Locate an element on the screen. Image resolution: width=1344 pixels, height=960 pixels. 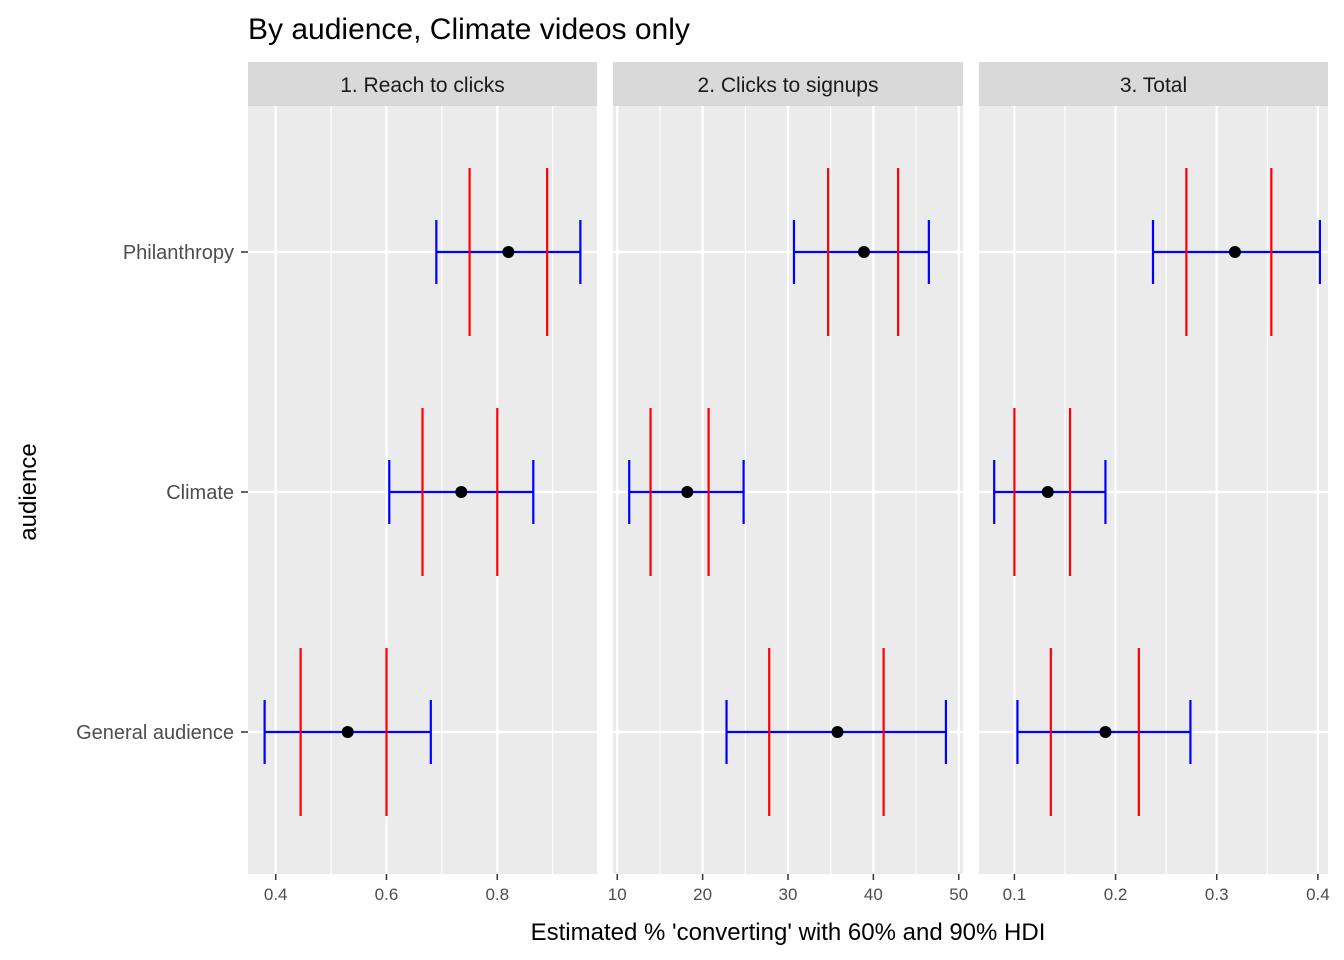
x-tick-label: 0.6 is located at coordinates (387, 894).